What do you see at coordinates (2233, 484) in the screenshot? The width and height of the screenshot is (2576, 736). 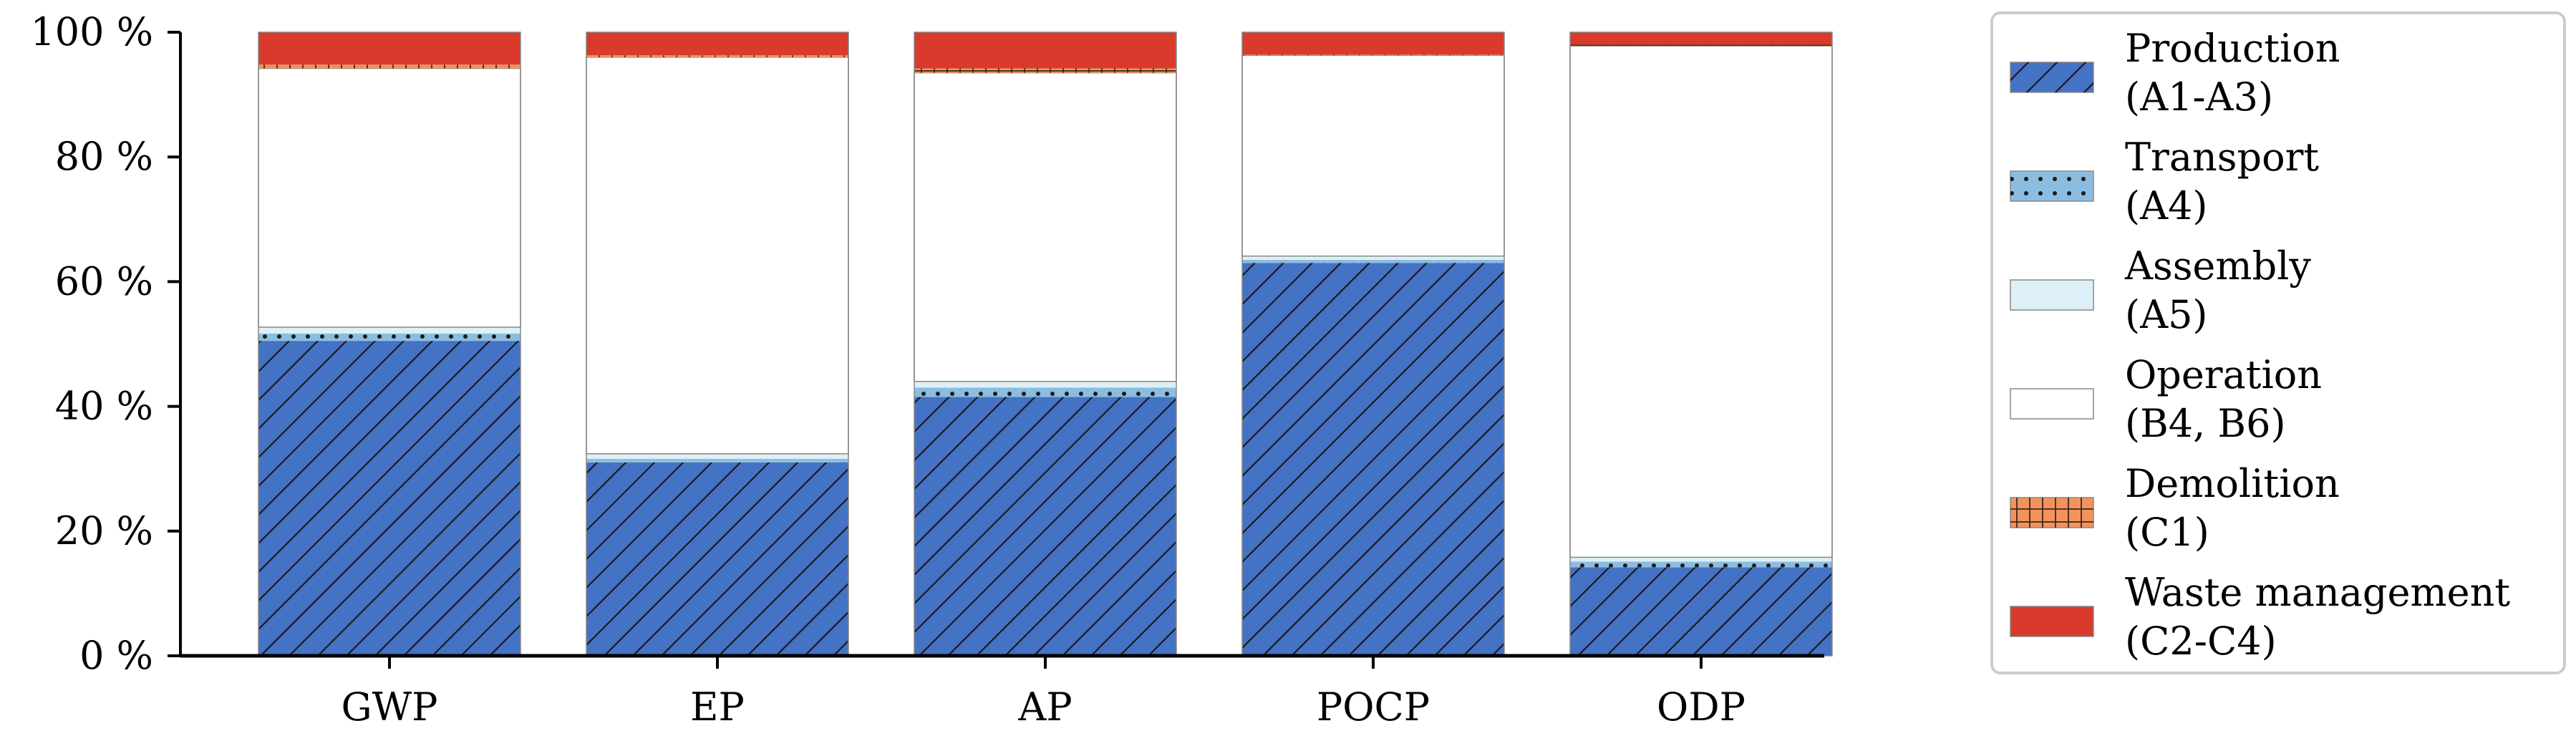 I see `legend-label-demolition: Demolition` at bounding box center [2233, 484].